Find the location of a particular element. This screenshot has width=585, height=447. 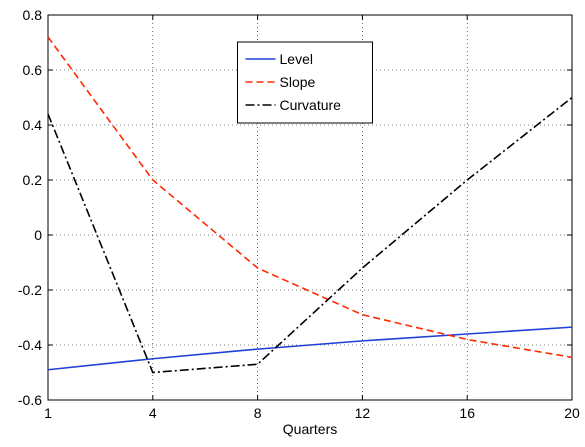

x-tick-label: 4 is located at coordinates (153, 413).